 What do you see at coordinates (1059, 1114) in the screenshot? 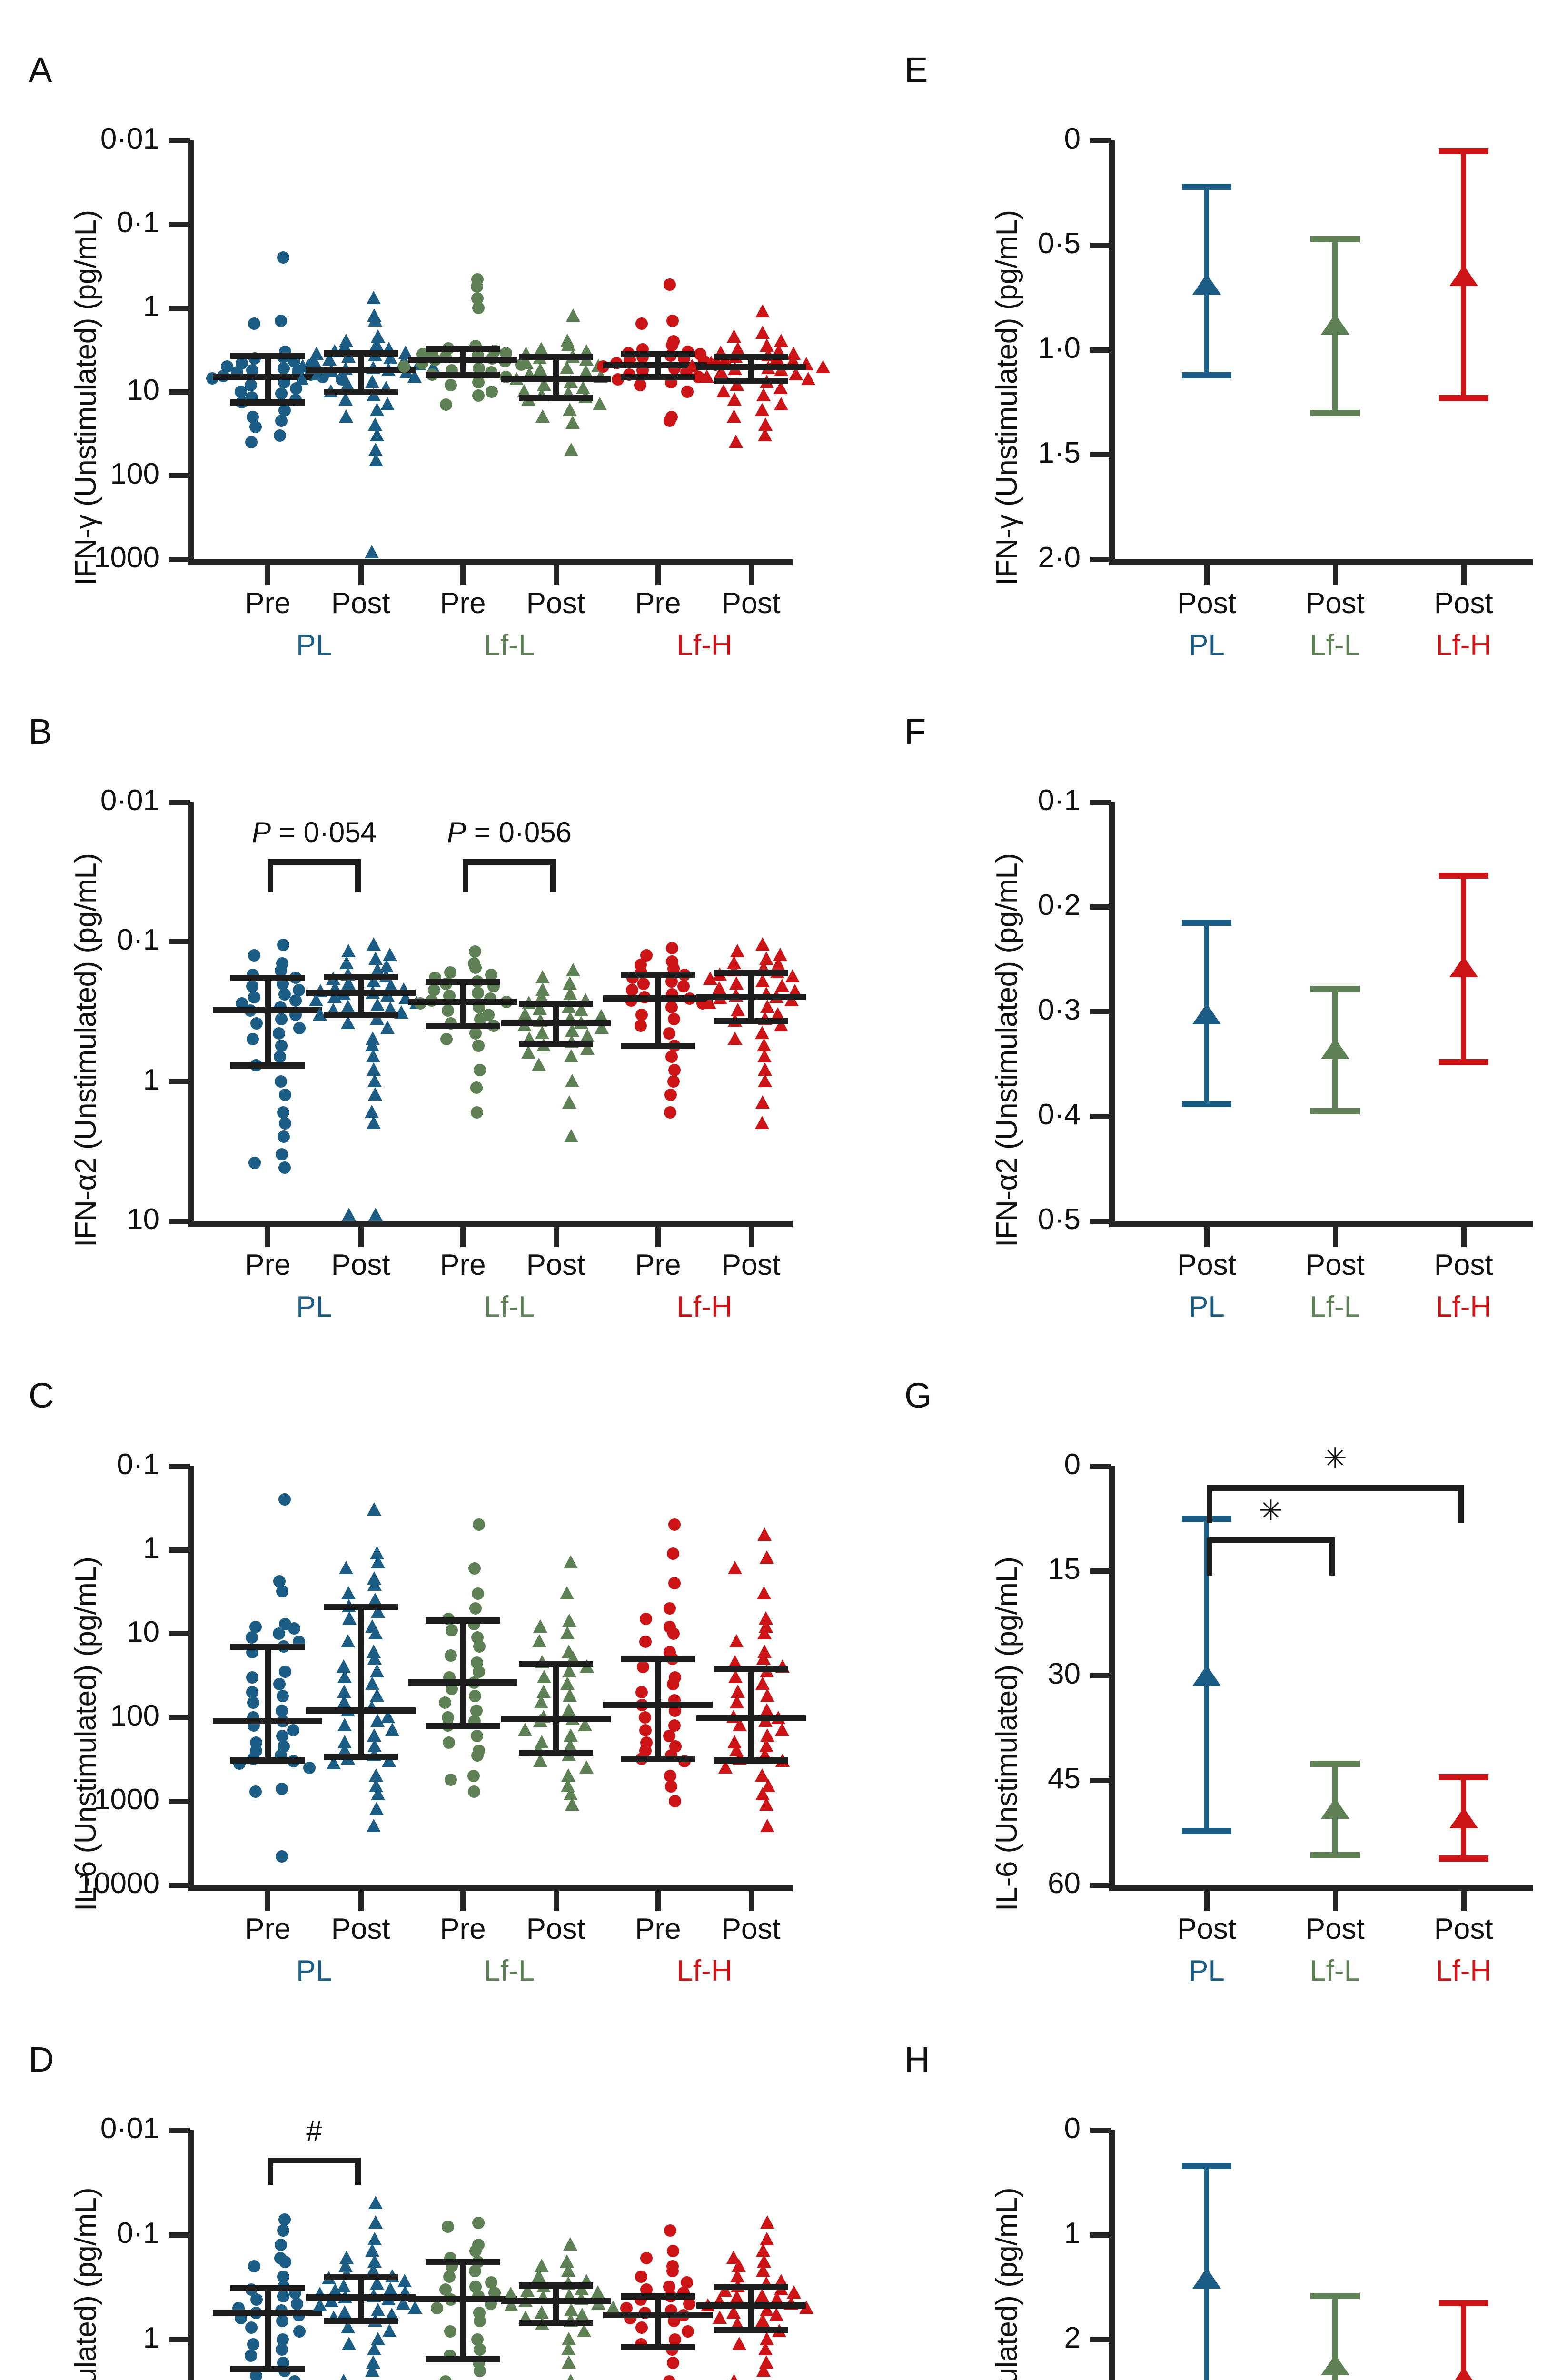
I see `y-tick-label: 0·4` at bounding box center [1059, 1114].